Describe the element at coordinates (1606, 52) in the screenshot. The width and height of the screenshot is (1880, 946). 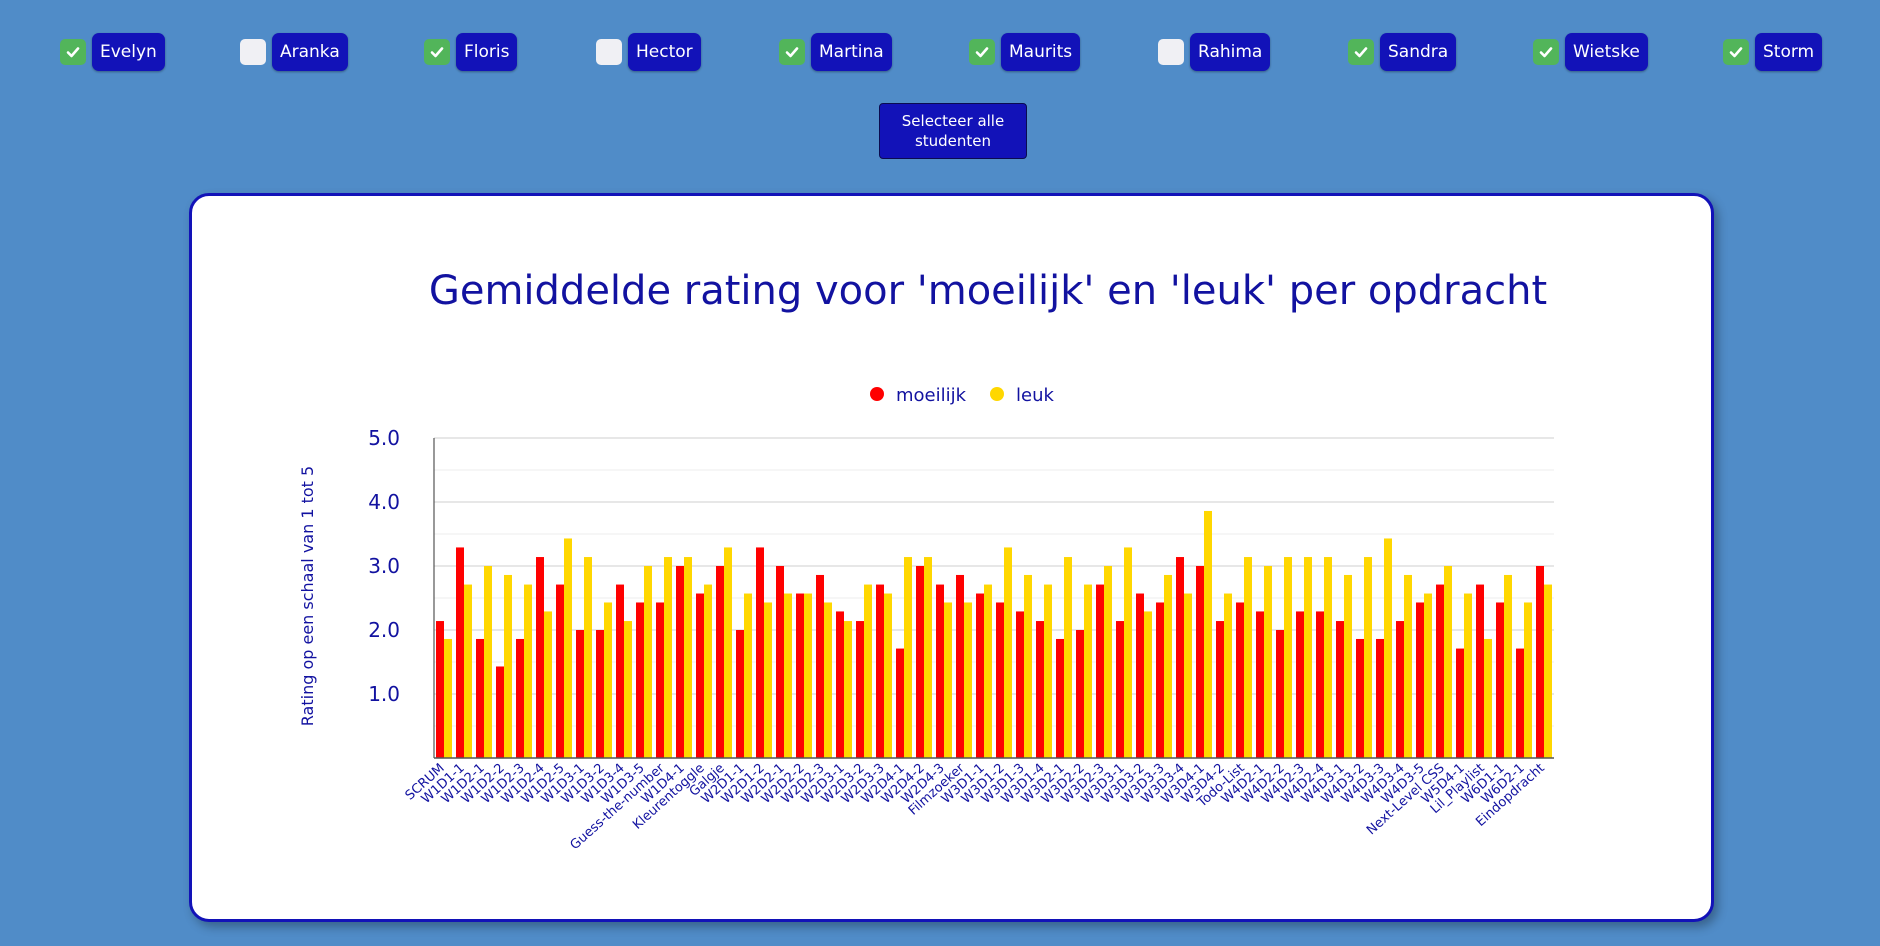
I see `student-name-label: Wietske` at that location.